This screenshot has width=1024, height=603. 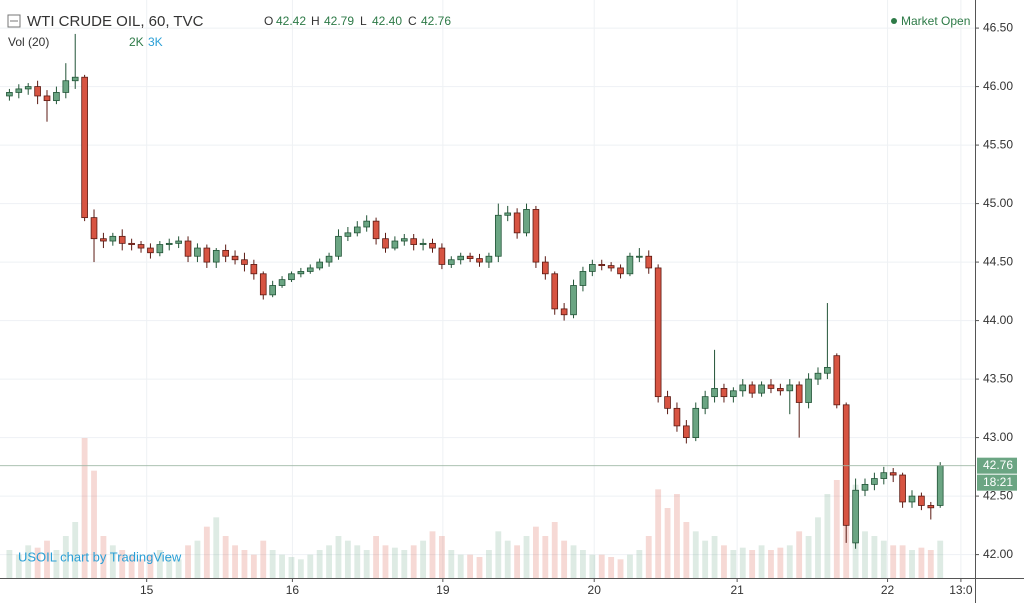 What do you see at coordinates (998, 203) in the screenshot?
I see `y-tick-label: 45.00` at bounding box center [998, 203].